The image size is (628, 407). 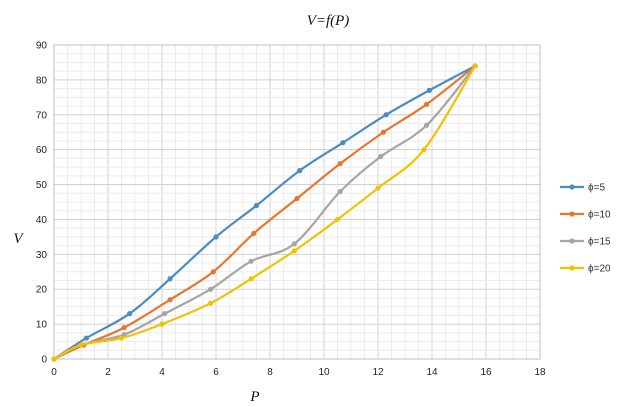 What do you see at coordinates (599, 242) in the screenshot?
I see `legend-label: ϕ=15` at bounding box center [599, 242].